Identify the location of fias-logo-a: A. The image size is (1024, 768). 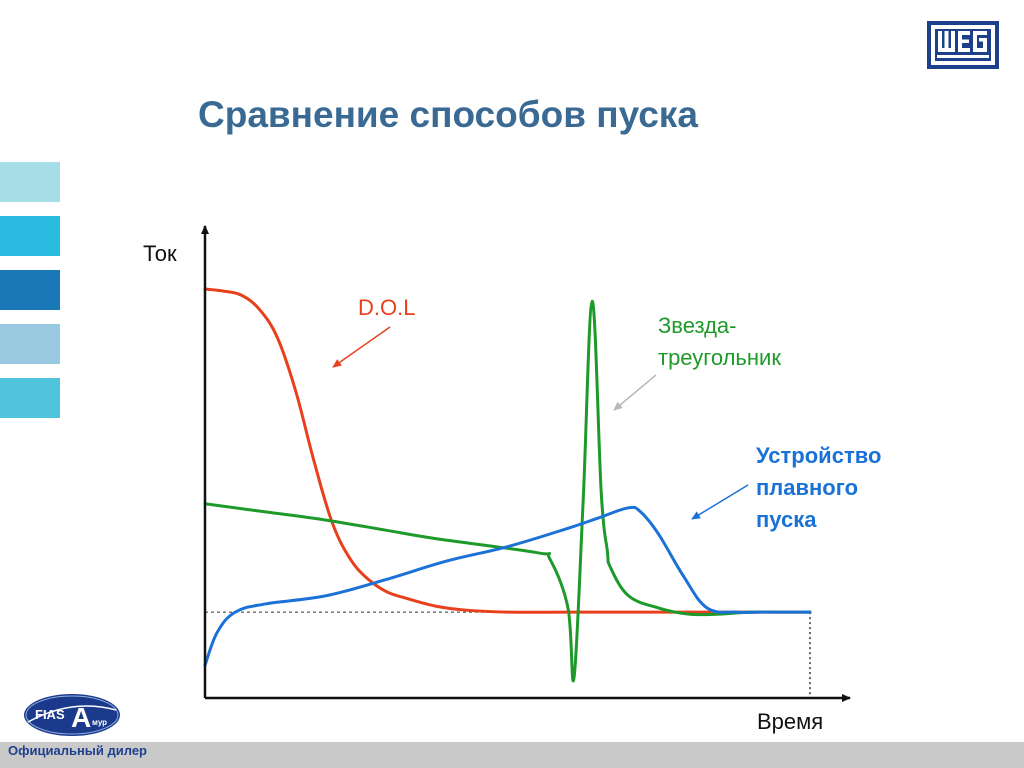
(81, 717).